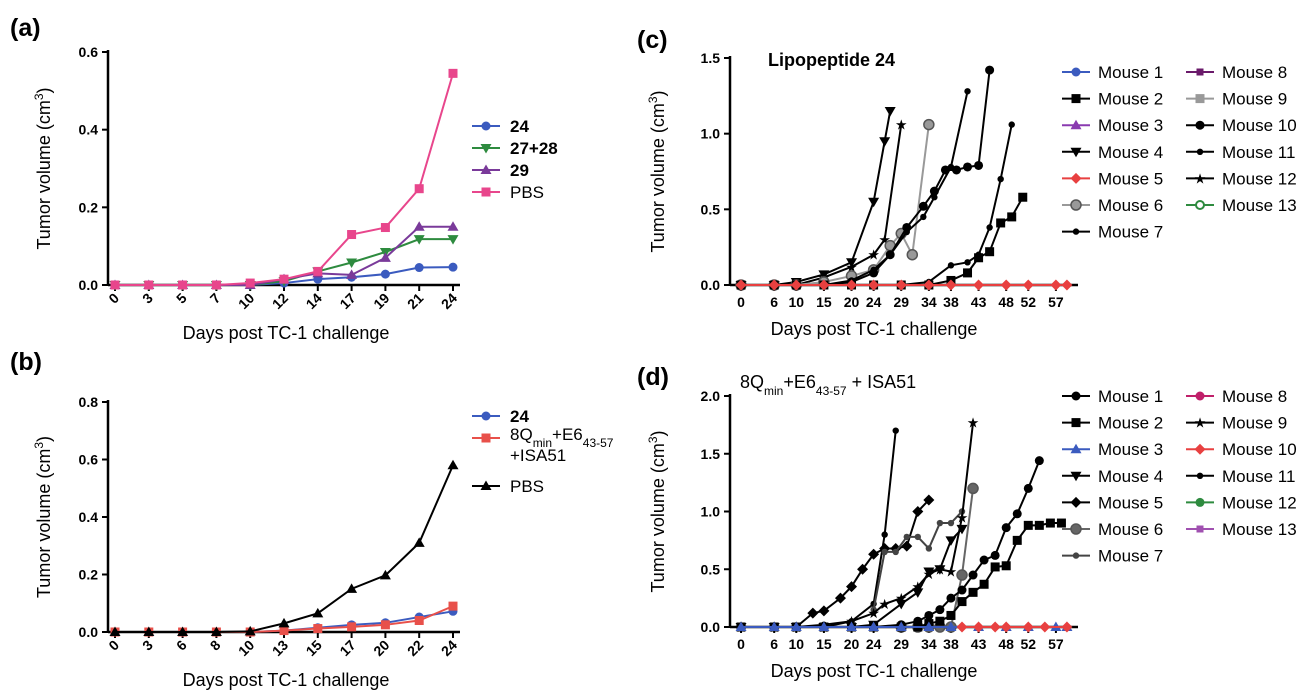 The image size is (1311, 691). Describe the element at coordinates (711, 512) in the screenshot. I see `y-tick-label: 1.0` at that location.